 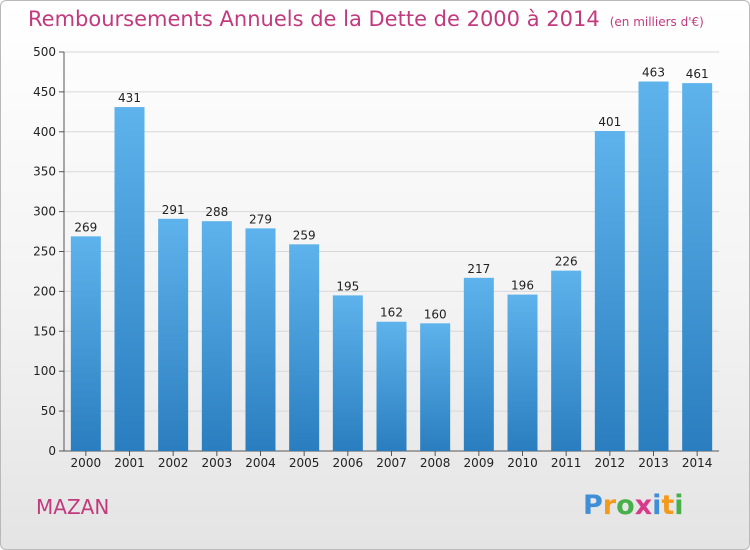 What do you see at coordinates (44, 212) in the screenshot?
I see `y-tick-label: 300` at bounding box center [44, 212].